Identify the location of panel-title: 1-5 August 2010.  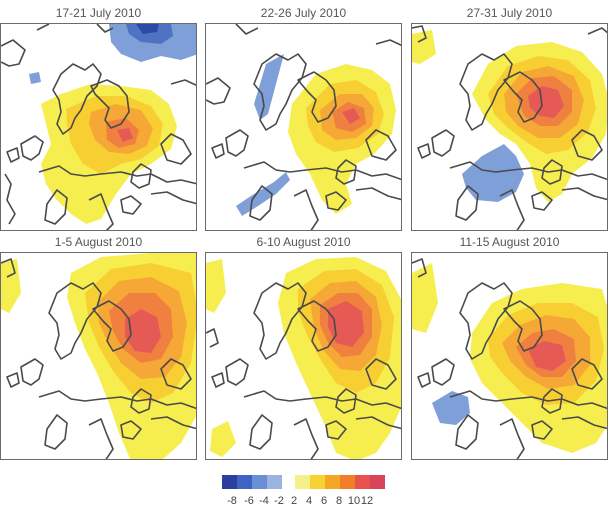
(98, 242).